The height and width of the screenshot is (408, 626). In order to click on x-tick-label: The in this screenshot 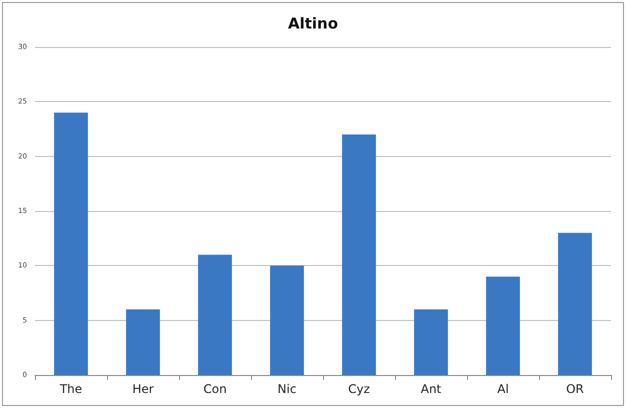, I will do `click(70, 389)`.